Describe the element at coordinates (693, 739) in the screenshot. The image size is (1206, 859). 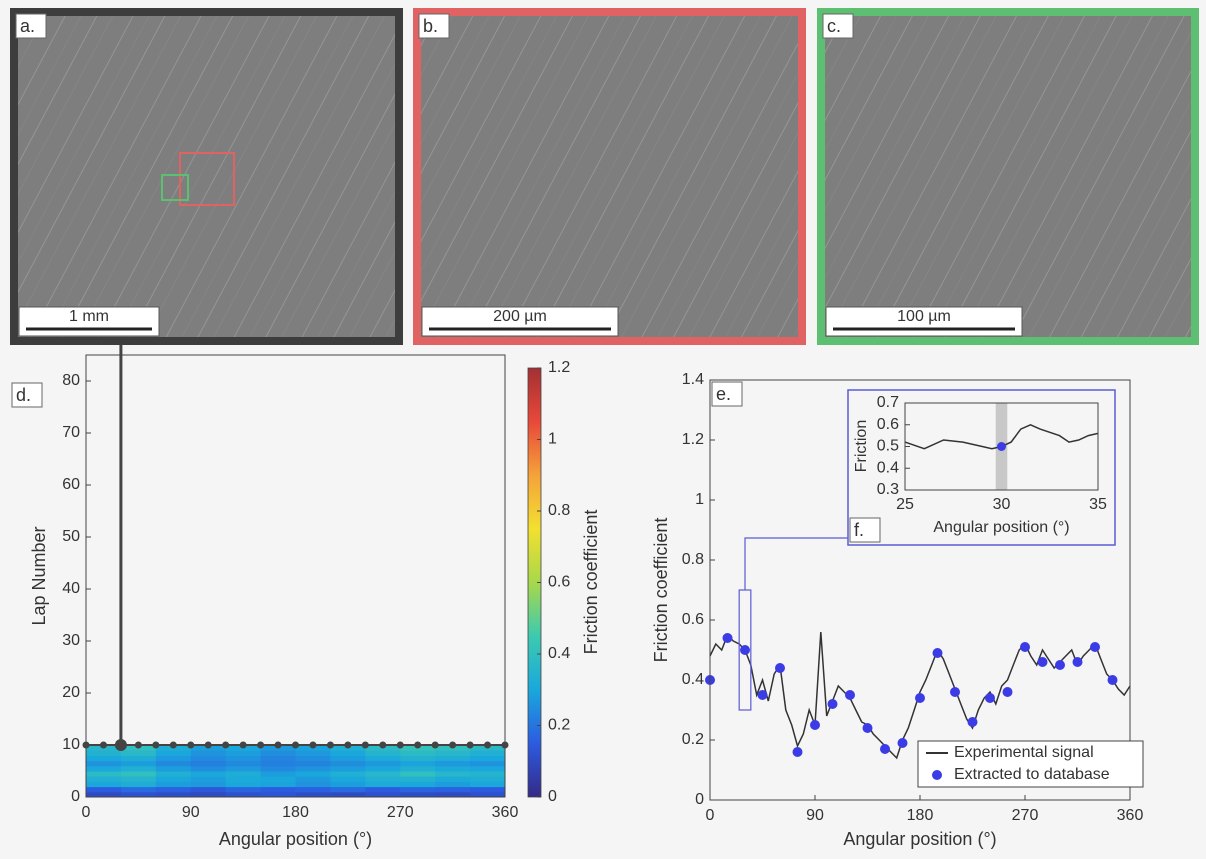
I see `y-tick-label: 0.2` at that location.